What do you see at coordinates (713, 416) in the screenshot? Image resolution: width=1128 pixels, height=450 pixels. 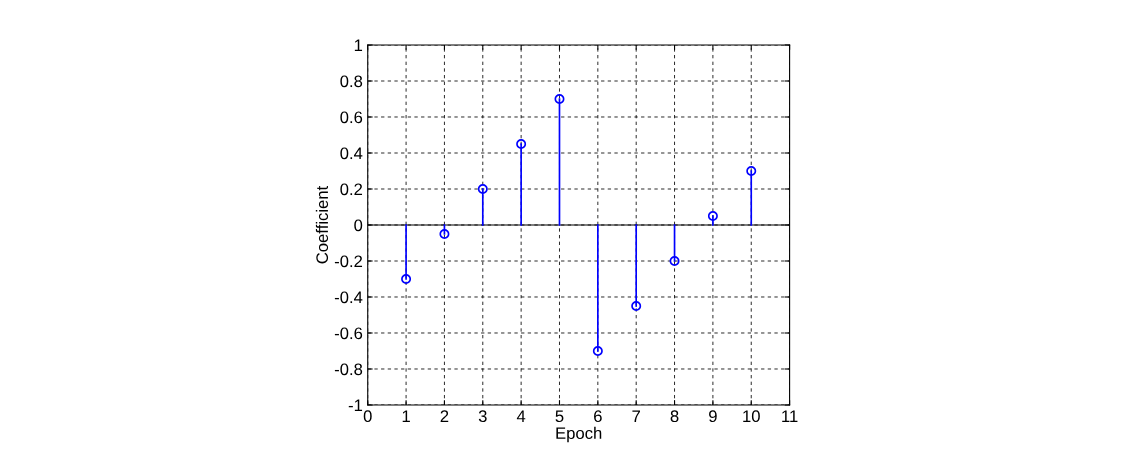 I see `x-tick-label: 9` at bounding box center [713, 416].